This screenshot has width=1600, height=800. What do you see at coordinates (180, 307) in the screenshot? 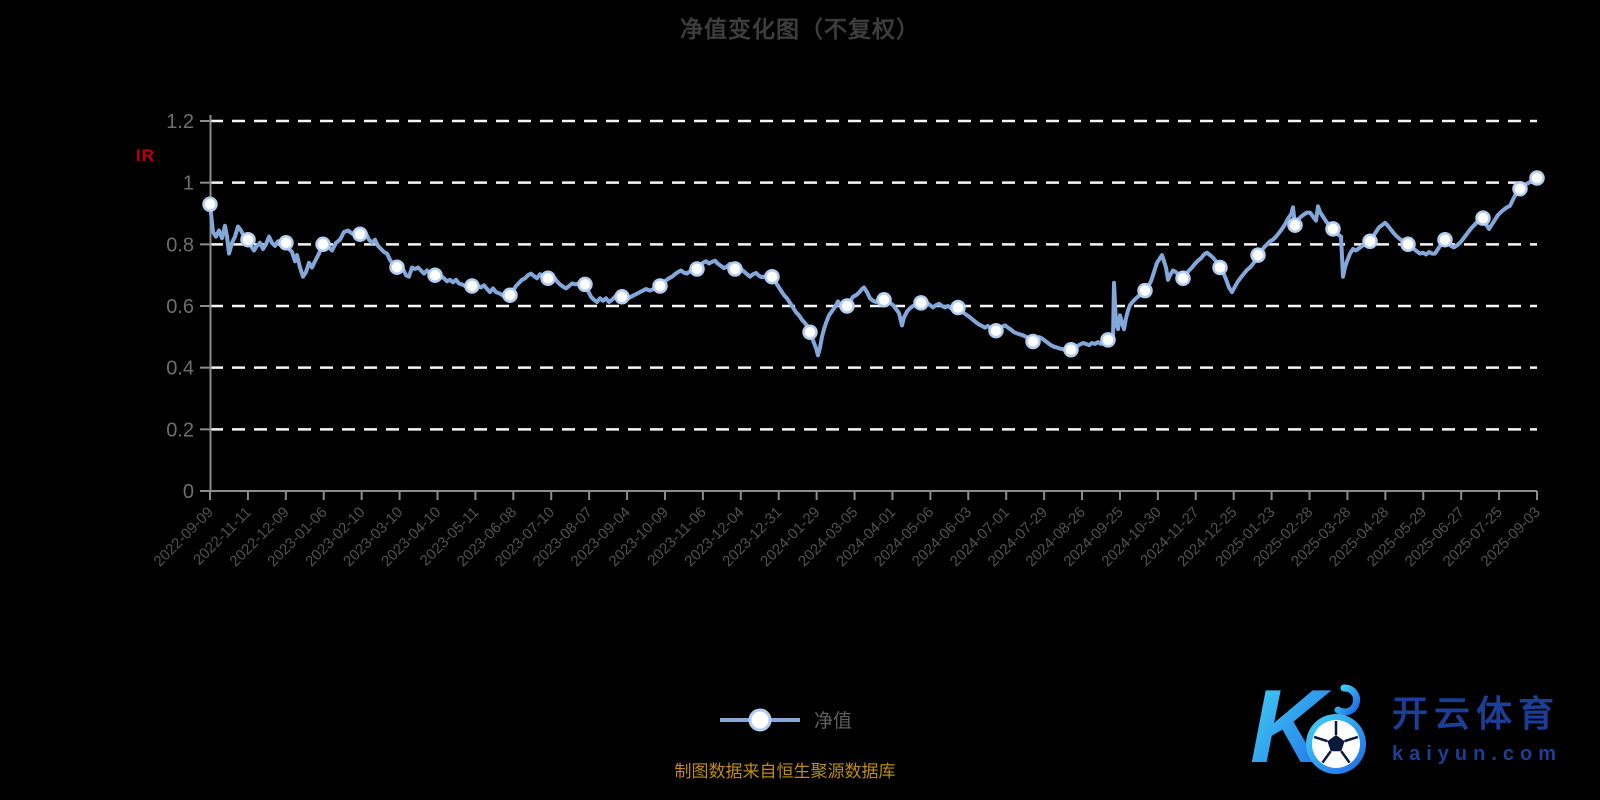
I see `svg-text: 0.6` at bounding box center [180, 307].